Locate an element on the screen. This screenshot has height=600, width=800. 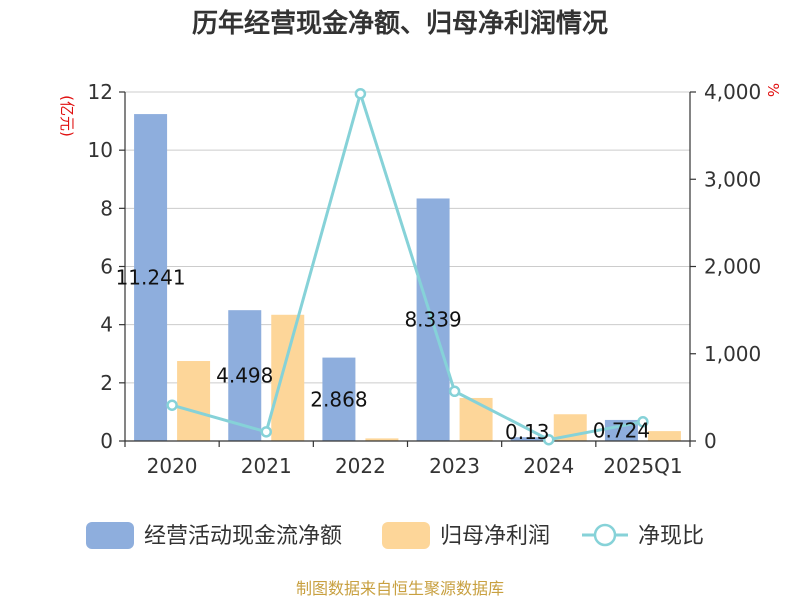
y-right-tick-label: 0 is located at coordinates (710, 441).